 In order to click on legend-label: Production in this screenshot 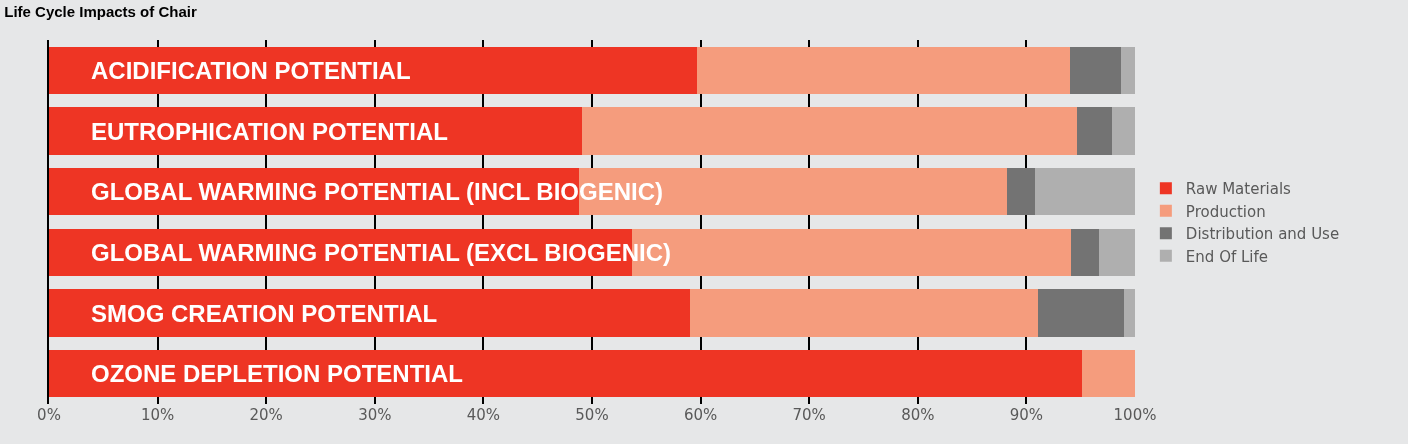, I will do `click(1225, 211)`.